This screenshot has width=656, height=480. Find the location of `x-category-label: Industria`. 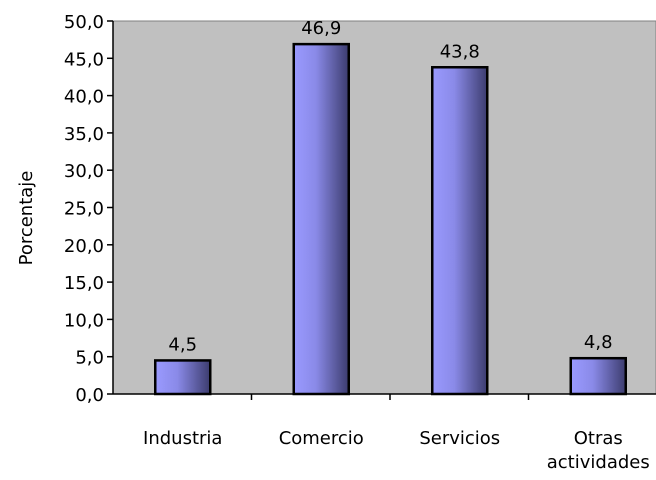

x-category-label: Industria is located at coordinates (182, 438).